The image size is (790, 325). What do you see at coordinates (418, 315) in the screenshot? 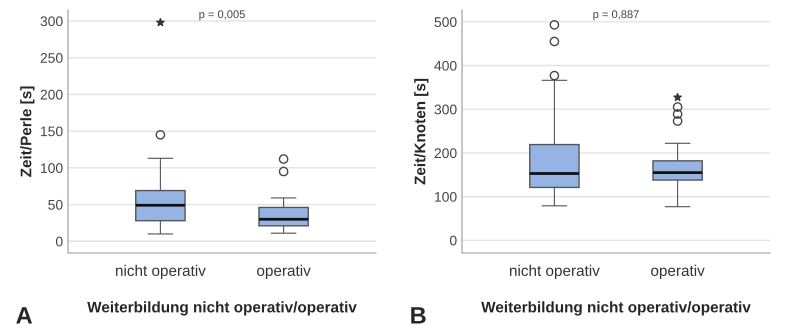
I see `text: B` at bounding box center [418, 315].